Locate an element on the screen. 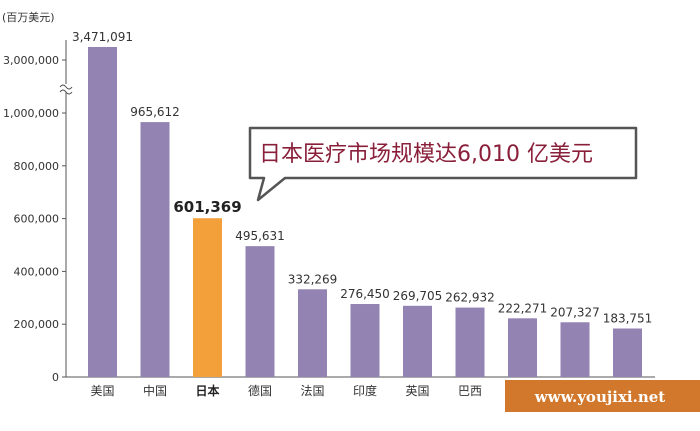 The image size is (700, 431). y-tick-label: 3,000,000 is located at coordinates (31, 60).